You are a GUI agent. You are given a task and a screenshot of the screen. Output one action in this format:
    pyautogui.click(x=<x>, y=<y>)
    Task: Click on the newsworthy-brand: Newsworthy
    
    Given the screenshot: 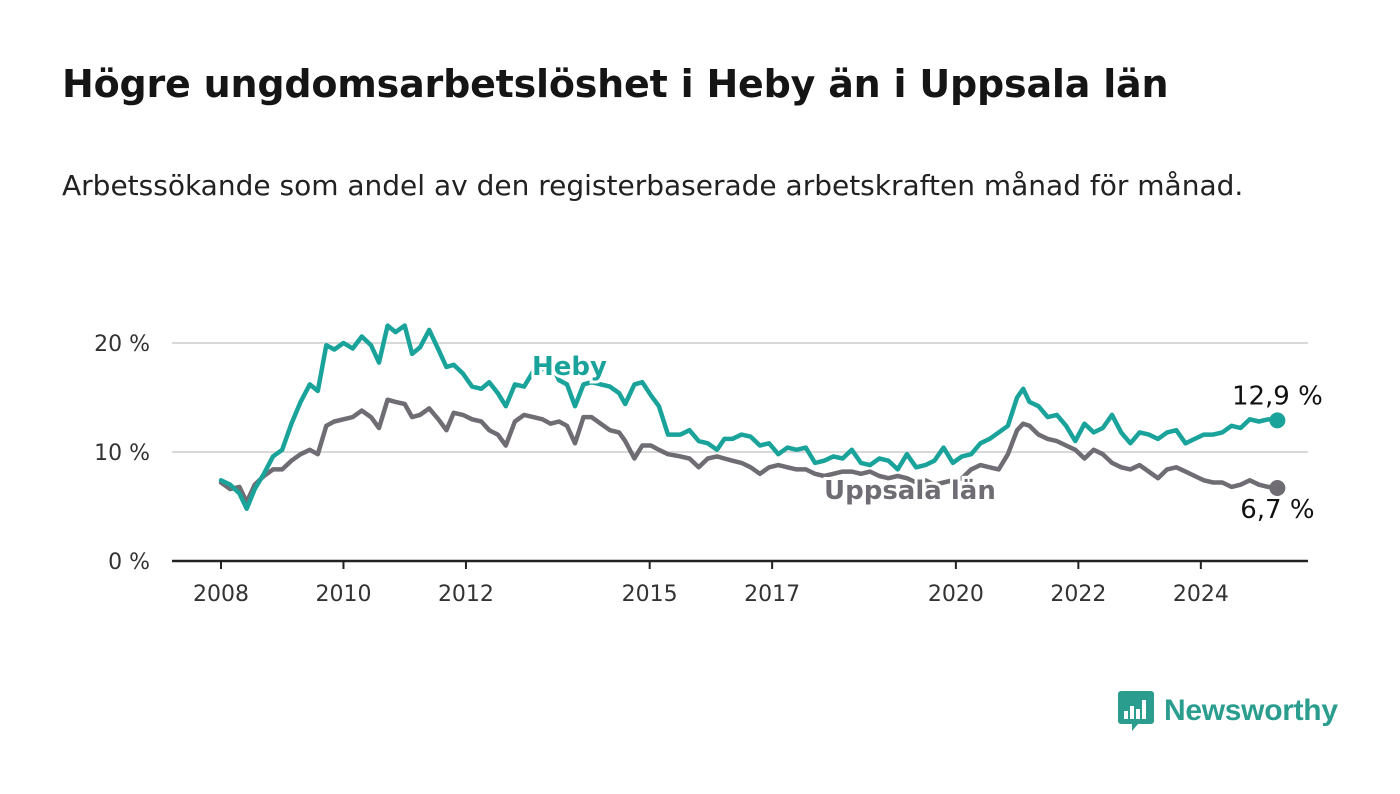 What is the action you would take?
    pyautogui.click(x=1228, y=711)
    